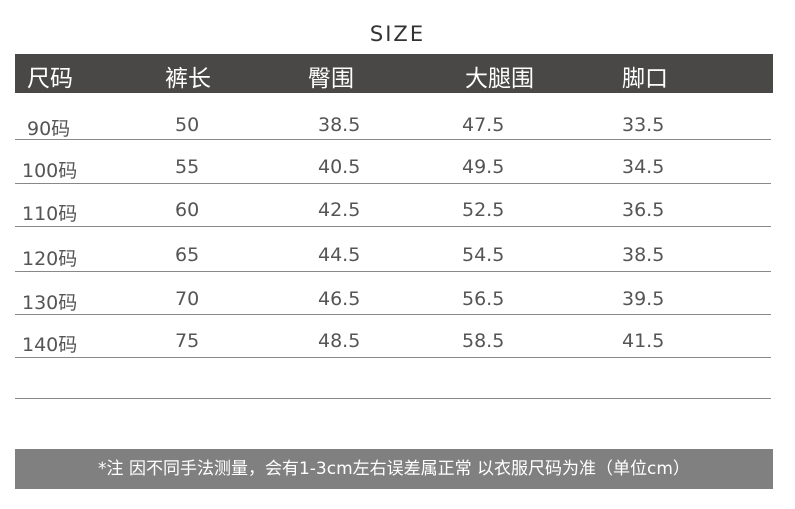 The image size is (795, 509). What do you see at coordinates (643, 341) in the screenshot?
I see `table-cell: 41.5` at bounding box center [643, 341].